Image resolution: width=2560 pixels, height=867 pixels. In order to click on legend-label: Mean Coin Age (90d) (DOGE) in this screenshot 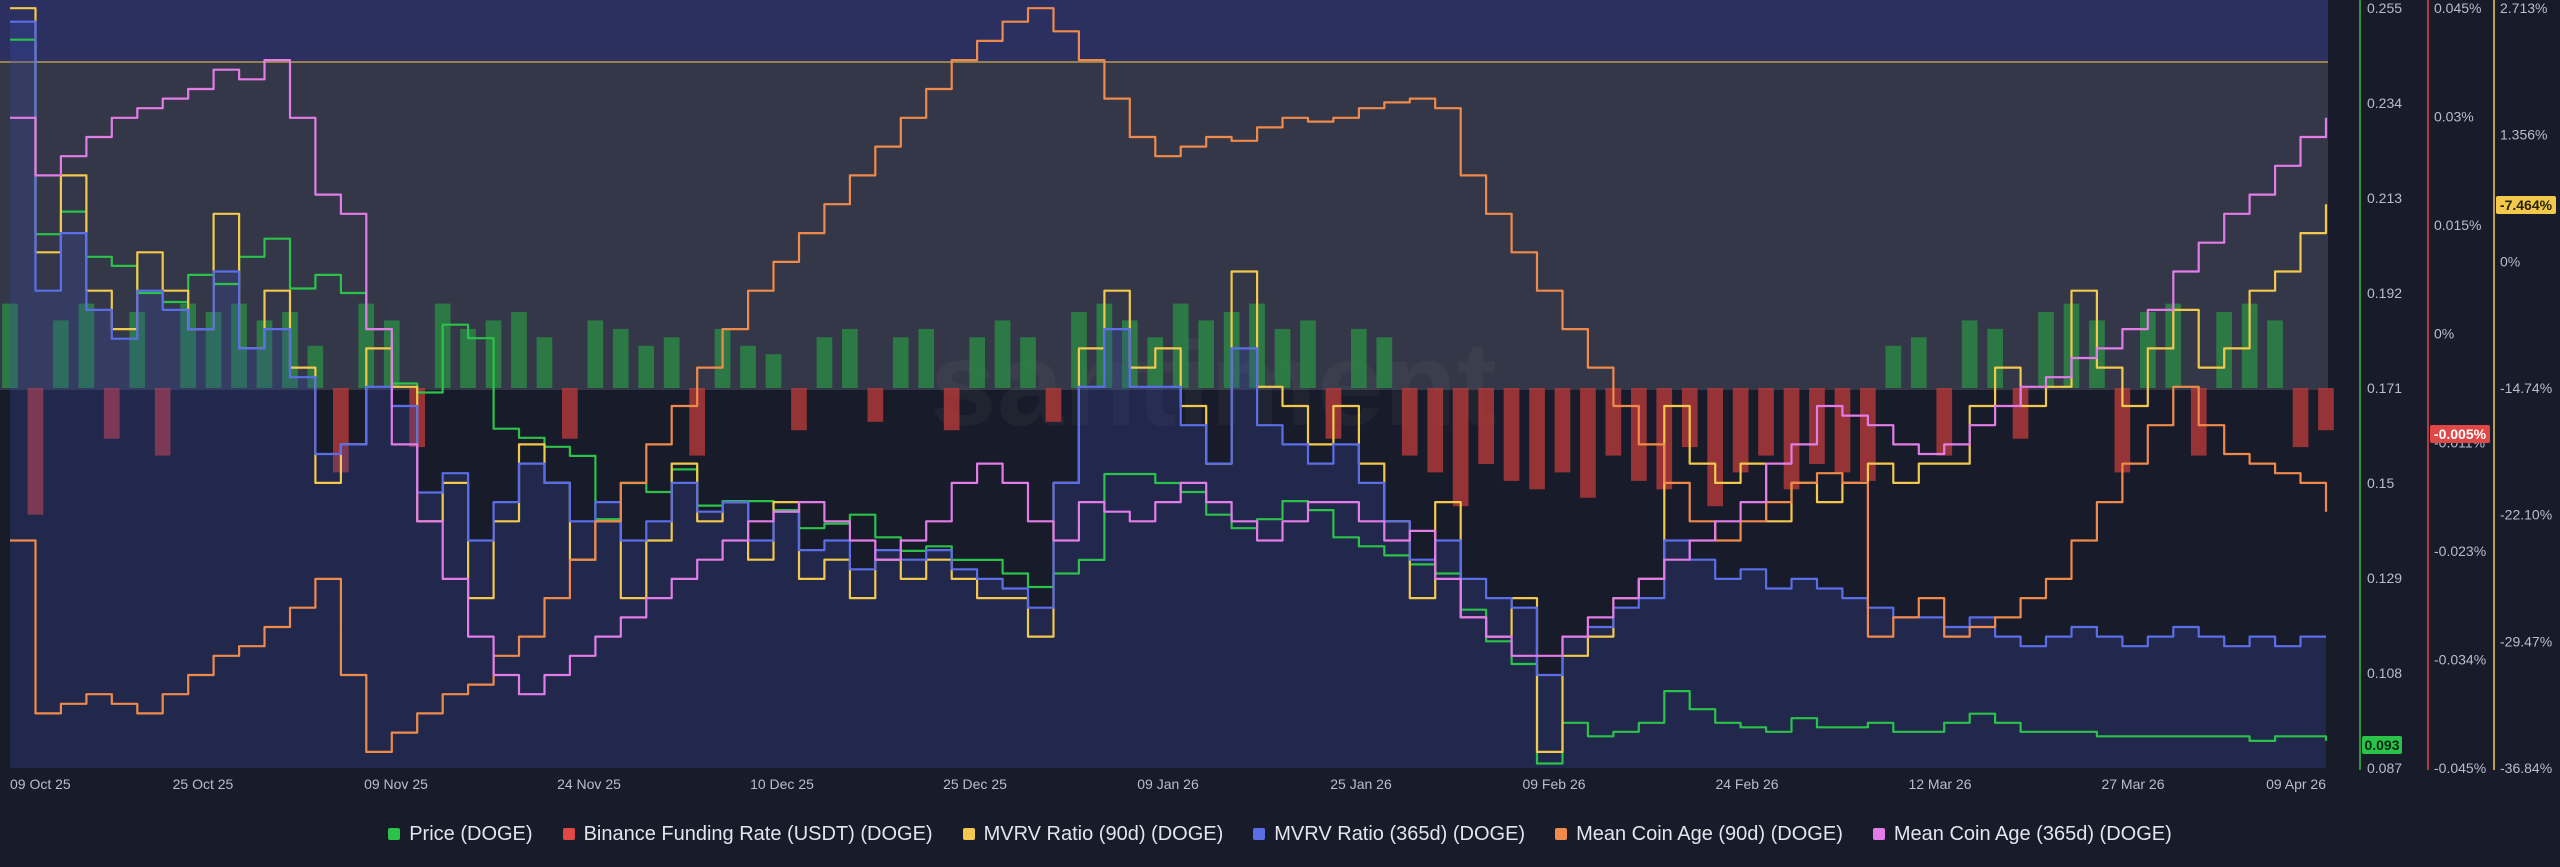, I will do `click(1709, 833)`.